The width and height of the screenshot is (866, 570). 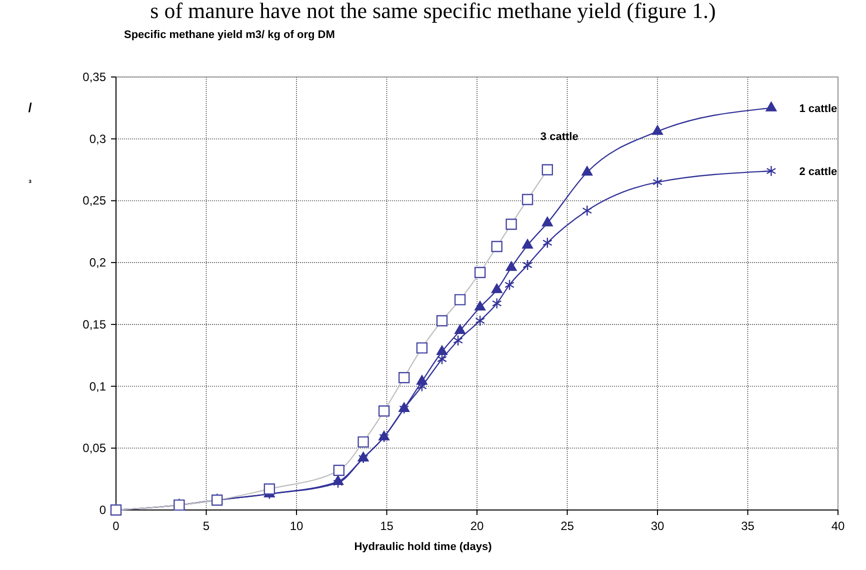 What do you see at coordinates (94, 201) in the screenshot?
I see `y-tick-label: 0,25` at bounding box center [94, 201].